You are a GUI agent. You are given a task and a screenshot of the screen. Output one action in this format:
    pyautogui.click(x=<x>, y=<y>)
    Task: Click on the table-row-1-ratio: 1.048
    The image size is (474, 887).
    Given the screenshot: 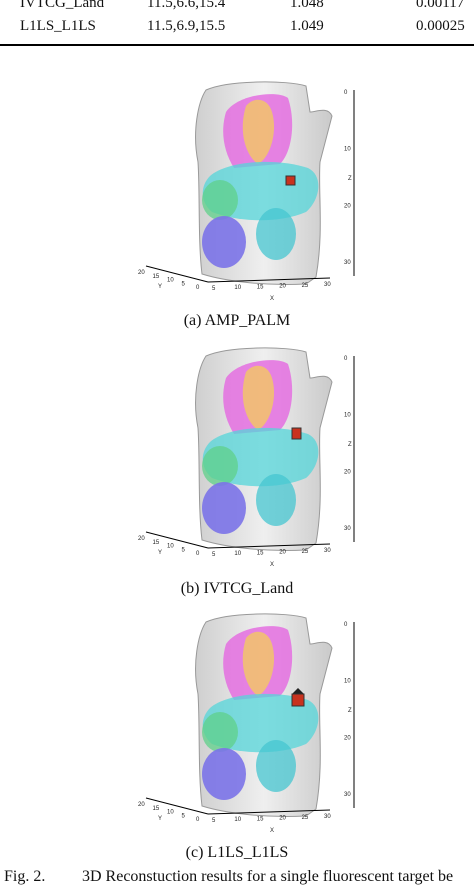 What is the action you would take?
    pyautogui.click(x=307, y=5)
    